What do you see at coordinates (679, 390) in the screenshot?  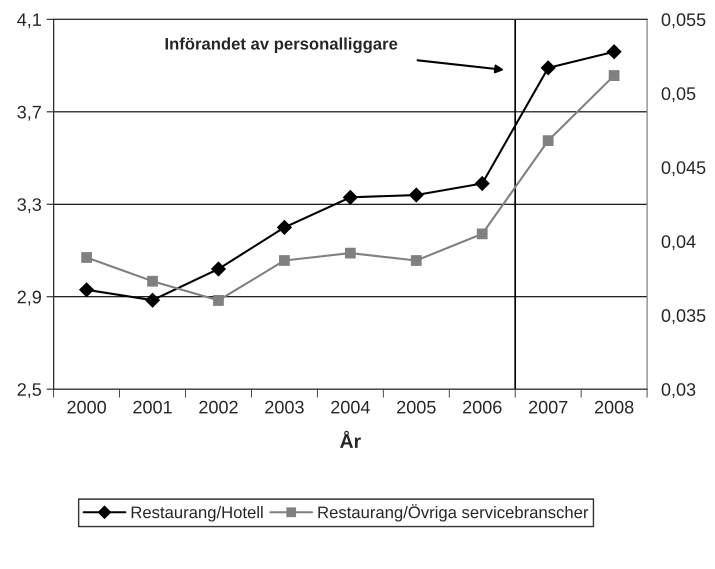 I see `y2-tick-label: 0,03` at bounding box center [679, 390].